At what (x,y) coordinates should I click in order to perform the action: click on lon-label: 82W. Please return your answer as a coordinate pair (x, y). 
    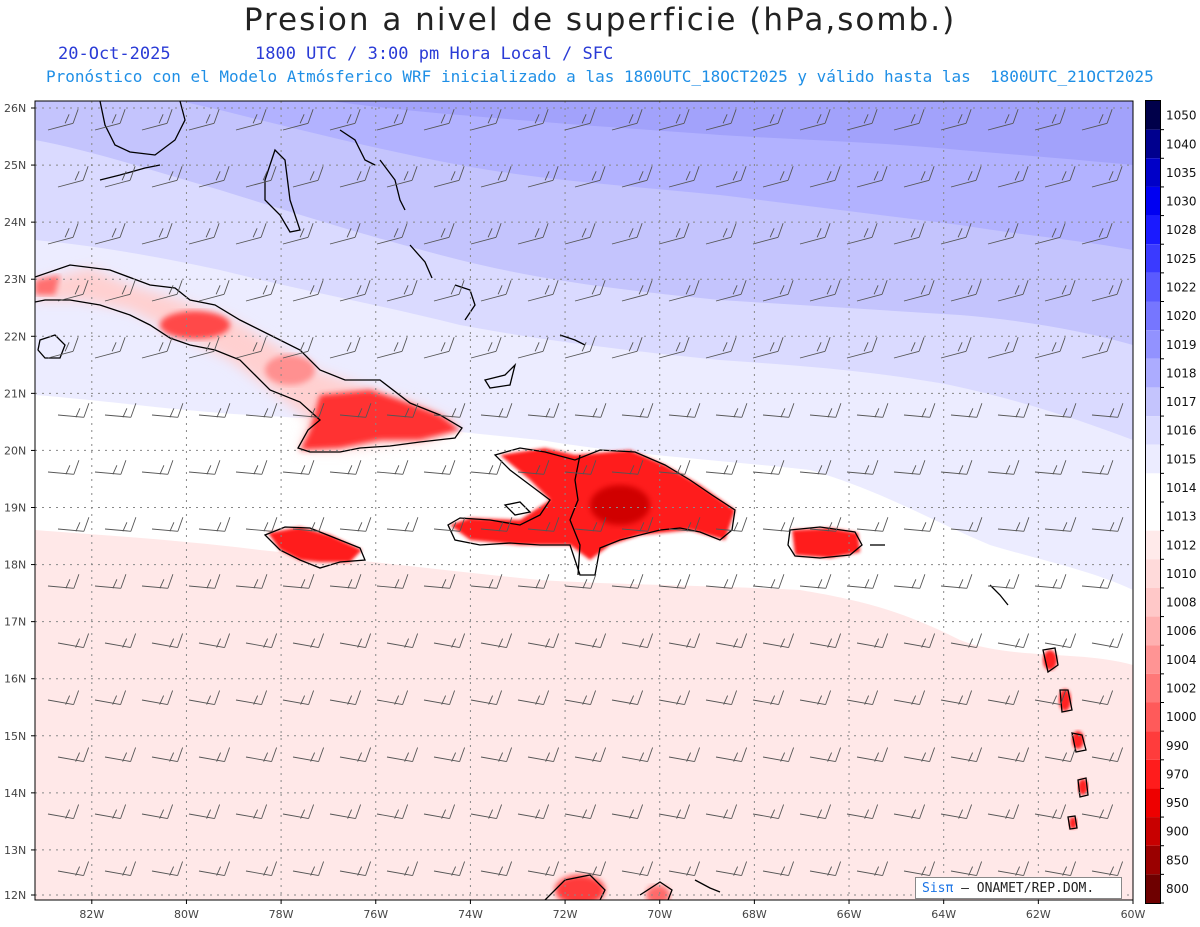
    Looking at the image, I should click on (91, 914).